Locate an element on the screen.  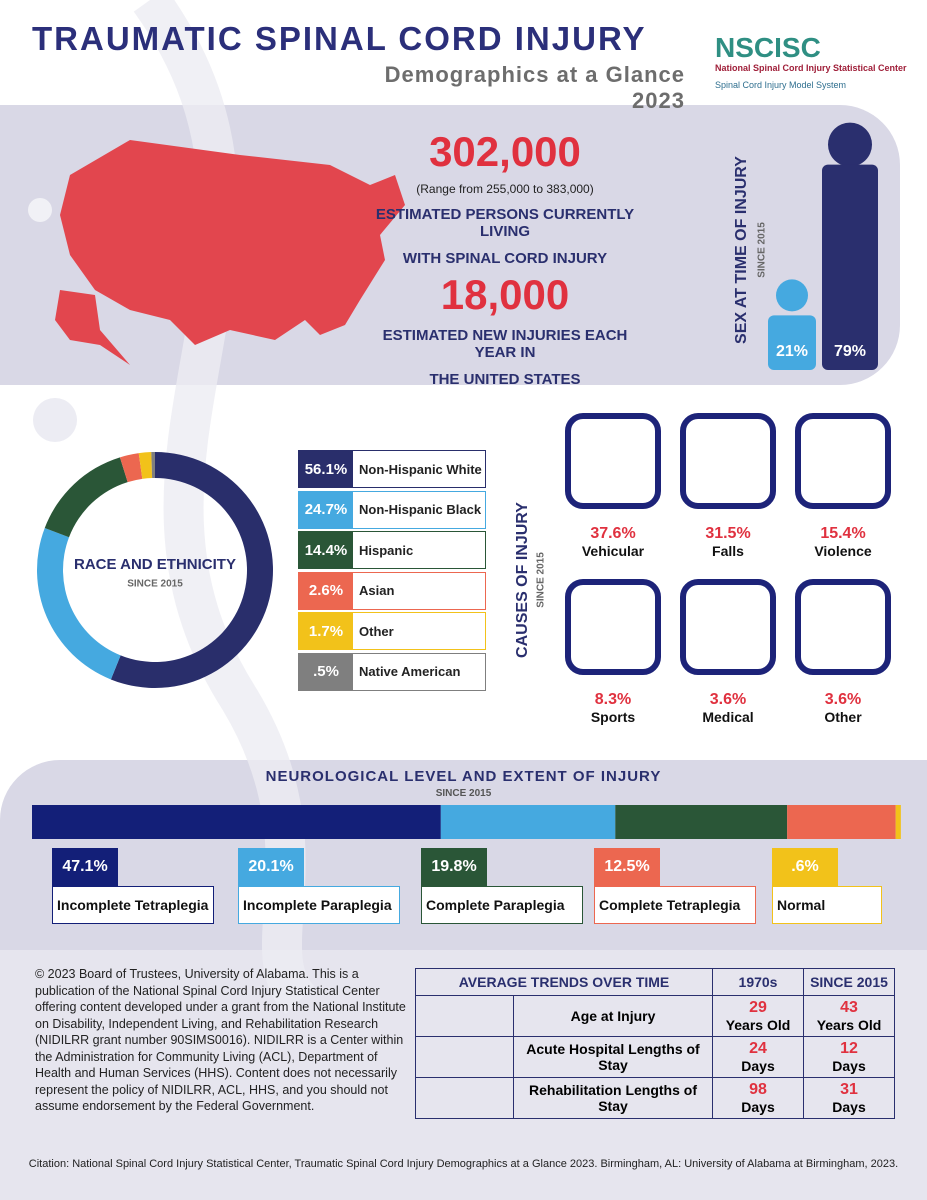
table-header: AVERAGE TRENDS OVER TIME 1970s SINCE 2015 is located at coordinates (655, 982).